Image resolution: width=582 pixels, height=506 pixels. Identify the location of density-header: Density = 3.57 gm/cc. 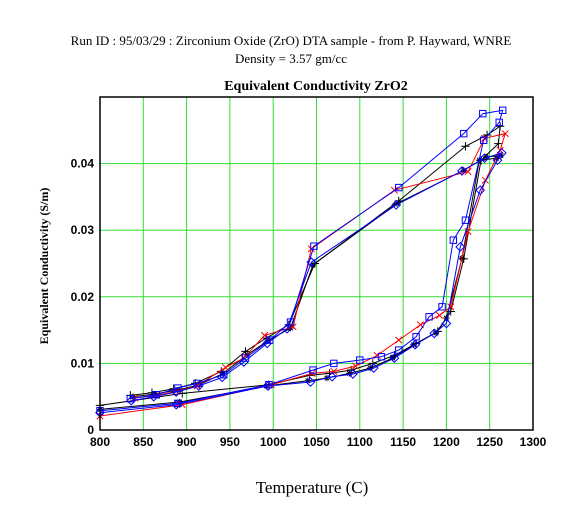
(291, 58).